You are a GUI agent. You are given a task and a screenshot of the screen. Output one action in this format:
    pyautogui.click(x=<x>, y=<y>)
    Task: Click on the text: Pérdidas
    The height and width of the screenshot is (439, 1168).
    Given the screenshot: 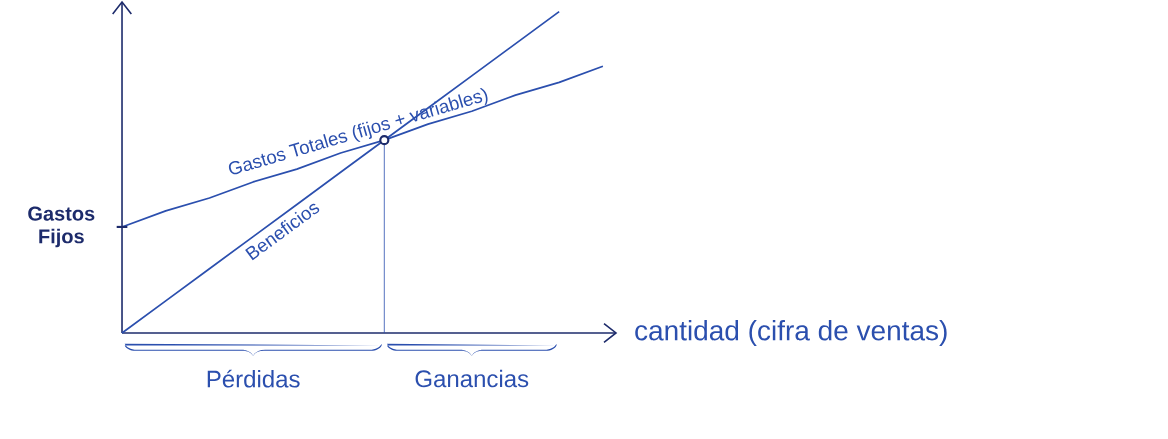 What is the action you would take?
    pyautogui.click(x=253, y=378)
    